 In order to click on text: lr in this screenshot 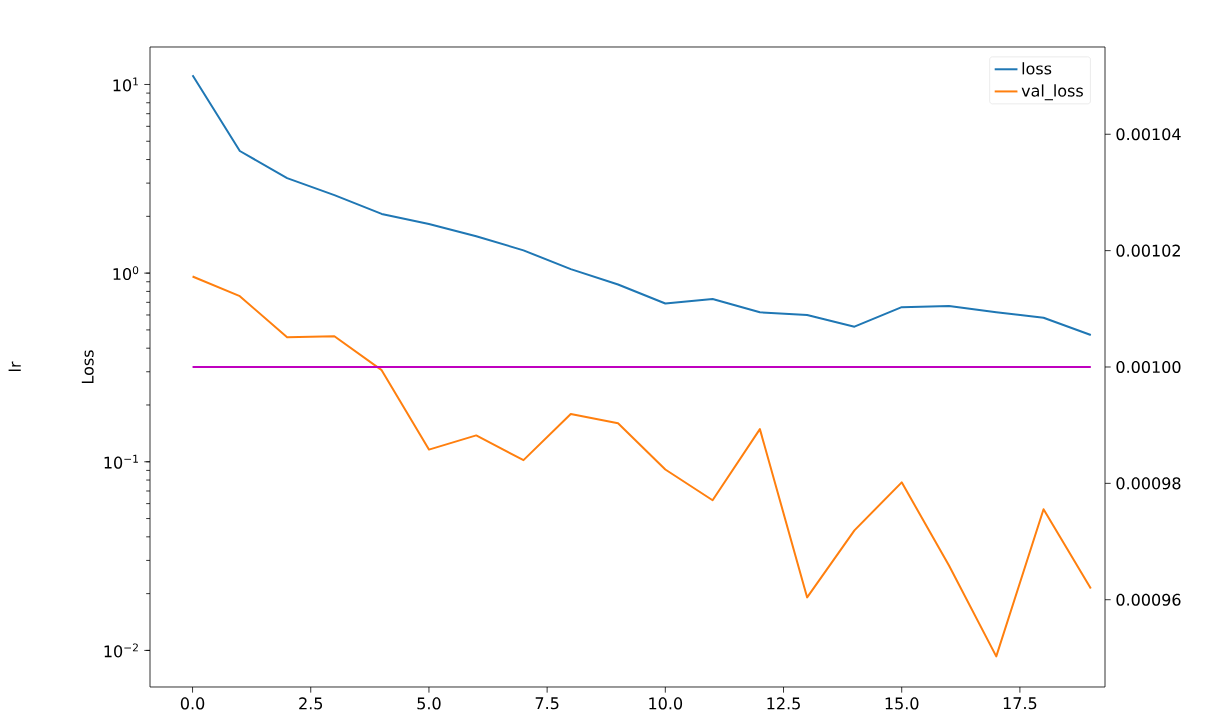, I will do `click(14, 366)`.